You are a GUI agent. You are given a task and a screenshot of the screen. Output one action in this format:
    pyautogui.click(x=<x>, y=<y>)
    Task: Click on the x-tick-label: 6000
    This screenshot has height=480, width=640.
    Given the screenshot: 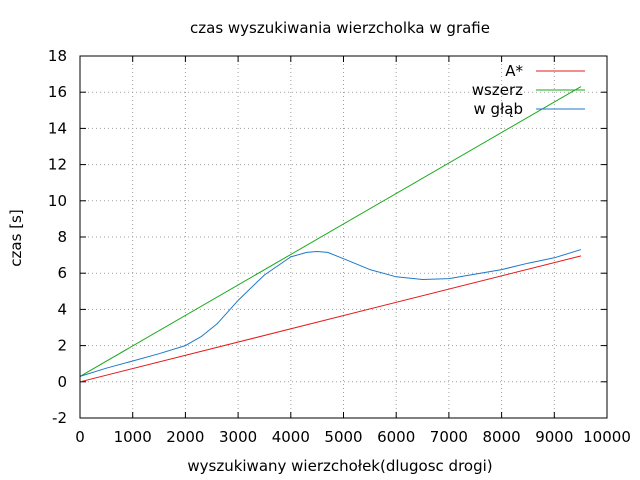 What is the action you would take?
    pyautogui.click(x=396, y=437)
    